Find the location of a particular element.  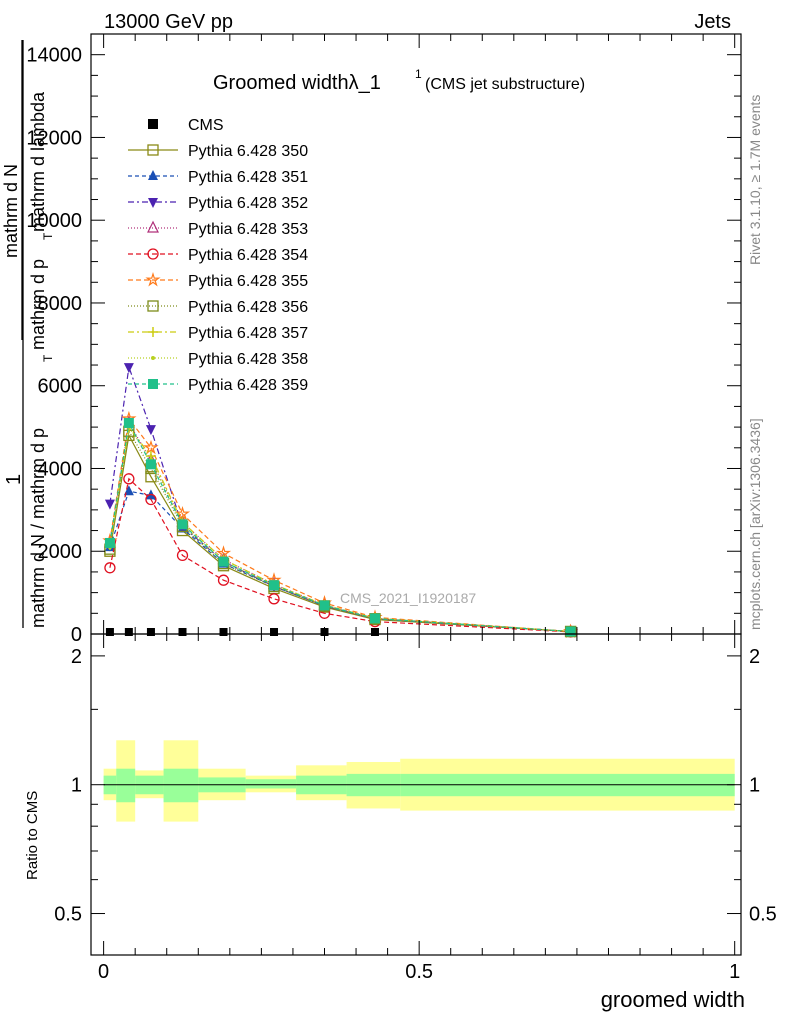

legend-entry: Pythia 6.428 354 is located at coordinates (218, 255).